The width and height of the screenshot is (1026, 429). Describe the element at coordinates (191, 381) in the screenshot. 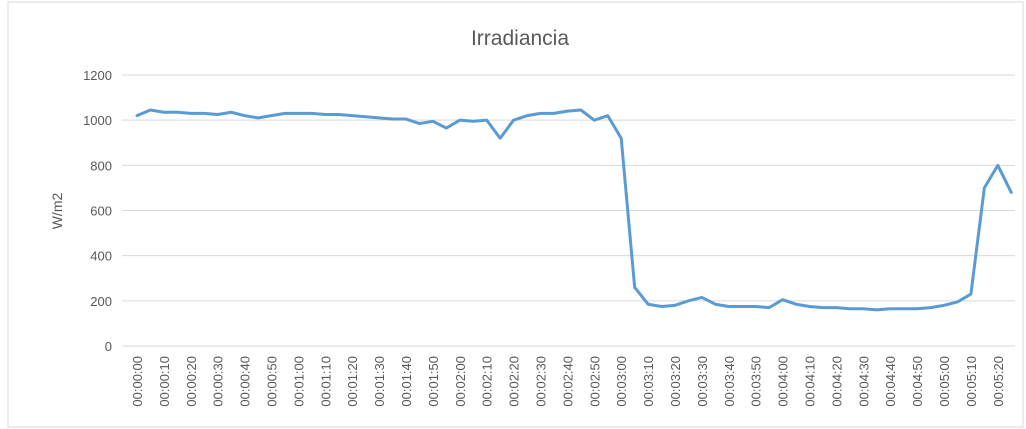

I see `x-tick-label: 00:00:20` at that location.